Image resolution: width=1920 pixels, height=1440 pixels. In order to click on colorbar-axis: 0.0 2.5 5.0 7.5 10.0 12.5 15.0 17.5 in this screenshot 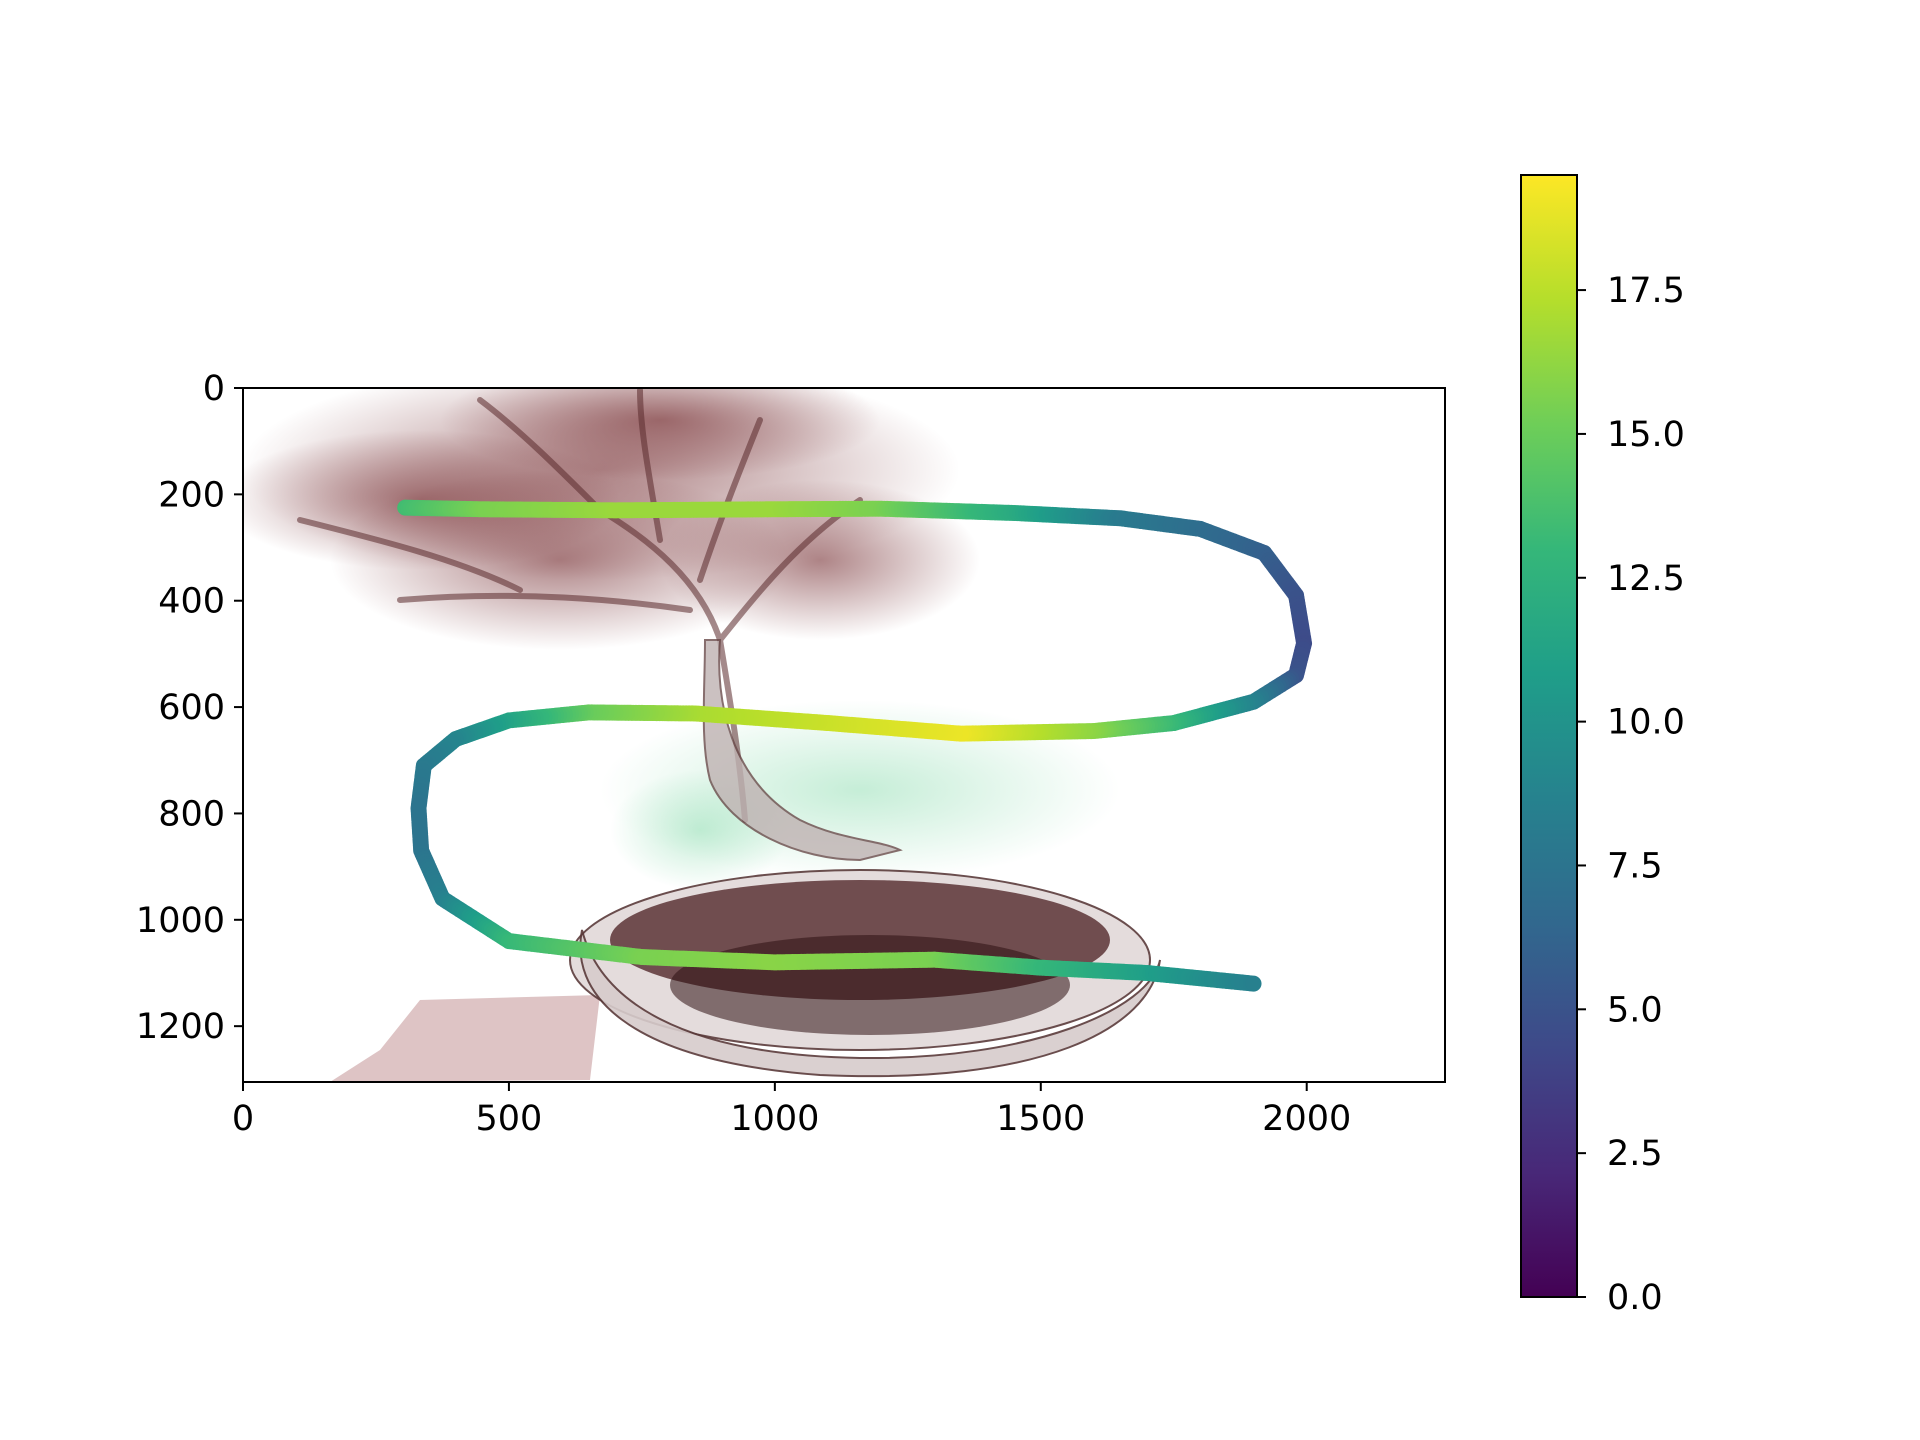, I will do `click(1631, 794)`.